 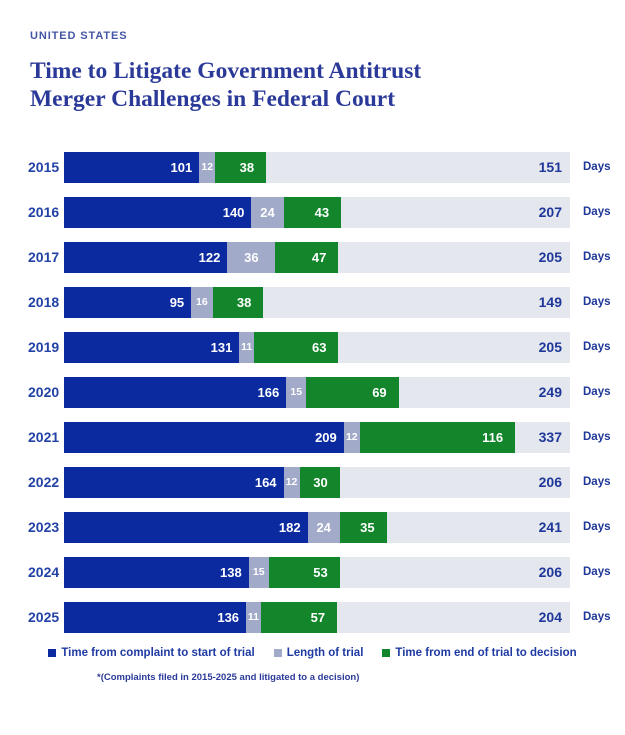 What do you see at coordinates (307, 257) in the screenshot?
I see `segment-trial-end-to-decision: 47` at bounding box center [307, 257].